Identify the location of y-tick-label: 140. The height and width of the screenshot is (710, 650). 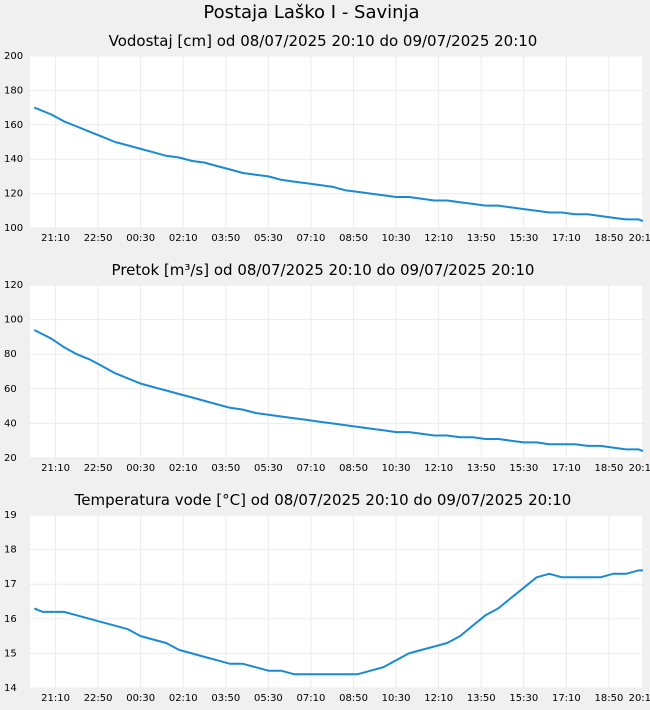
(13, 159).